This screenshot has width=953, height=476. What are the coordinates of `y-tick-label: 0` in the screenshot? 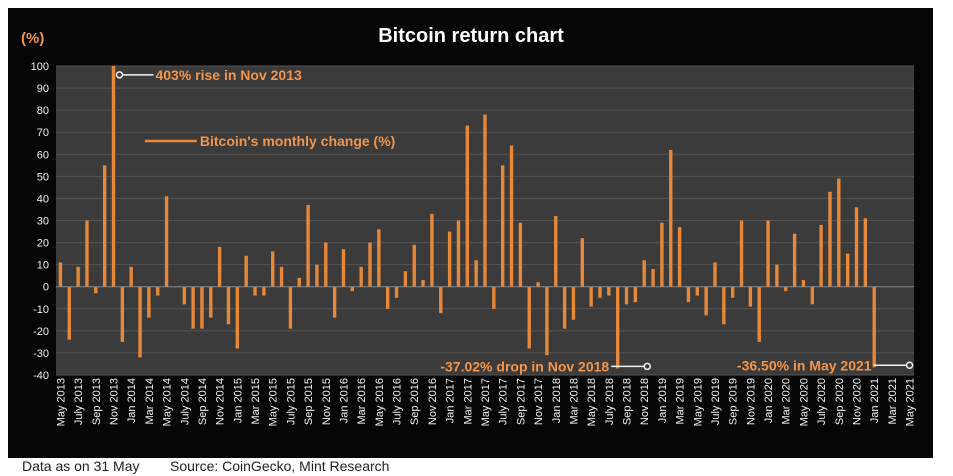 It's located at (46, 288).